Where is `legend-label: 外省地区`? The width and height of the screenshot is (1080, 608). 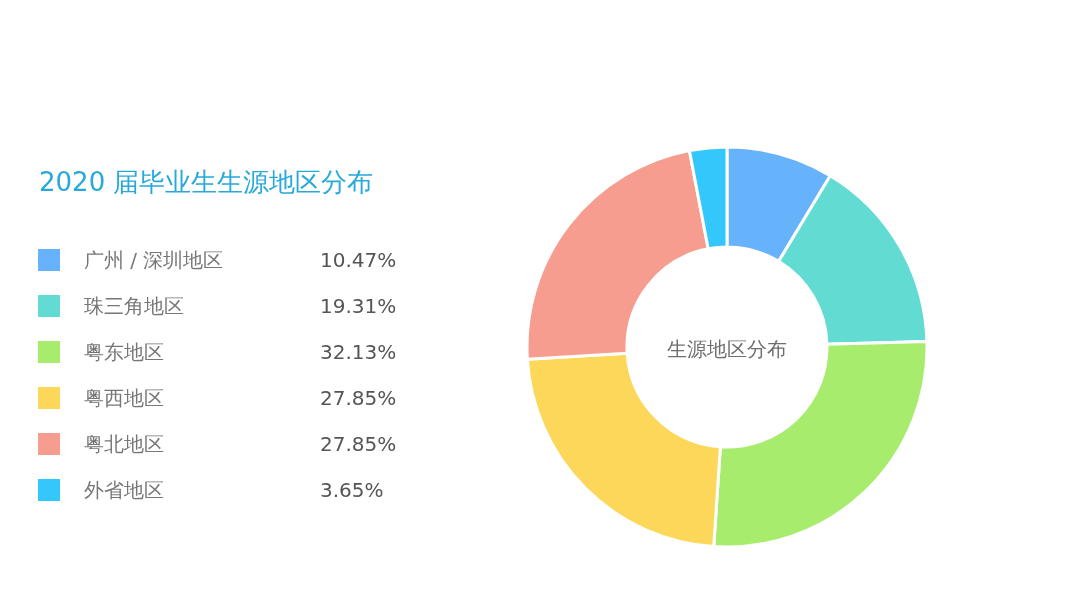 legend-label: 外省地区 is located at coordinates (124, 490).